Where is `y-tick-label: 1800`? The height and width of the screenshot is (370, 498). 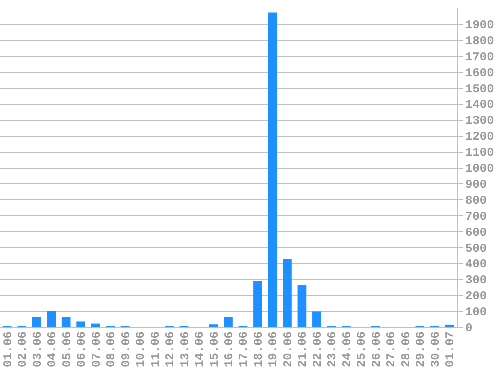
y-tick-label: 1800 is located at coordinates (480, 41).